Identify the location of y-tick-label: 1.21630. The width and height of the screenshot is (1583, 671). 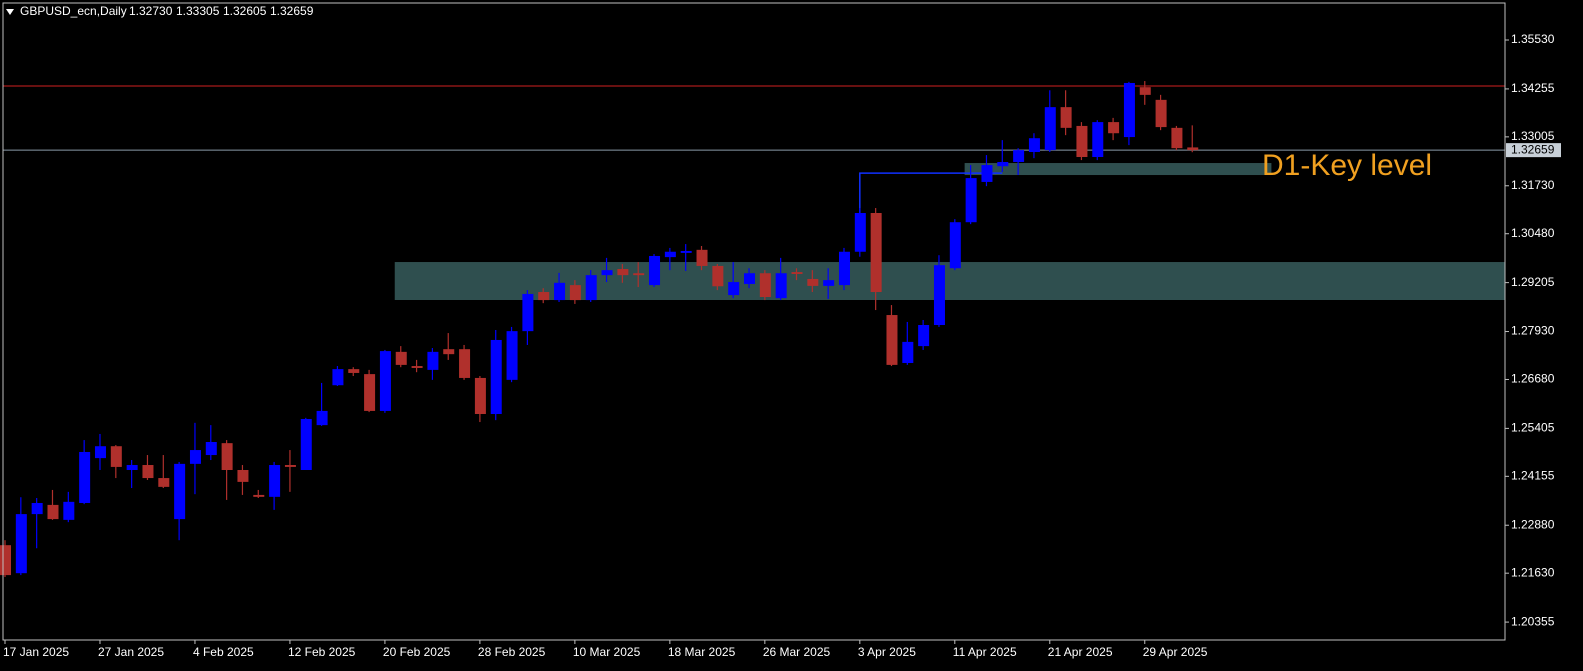
(1533, 572).